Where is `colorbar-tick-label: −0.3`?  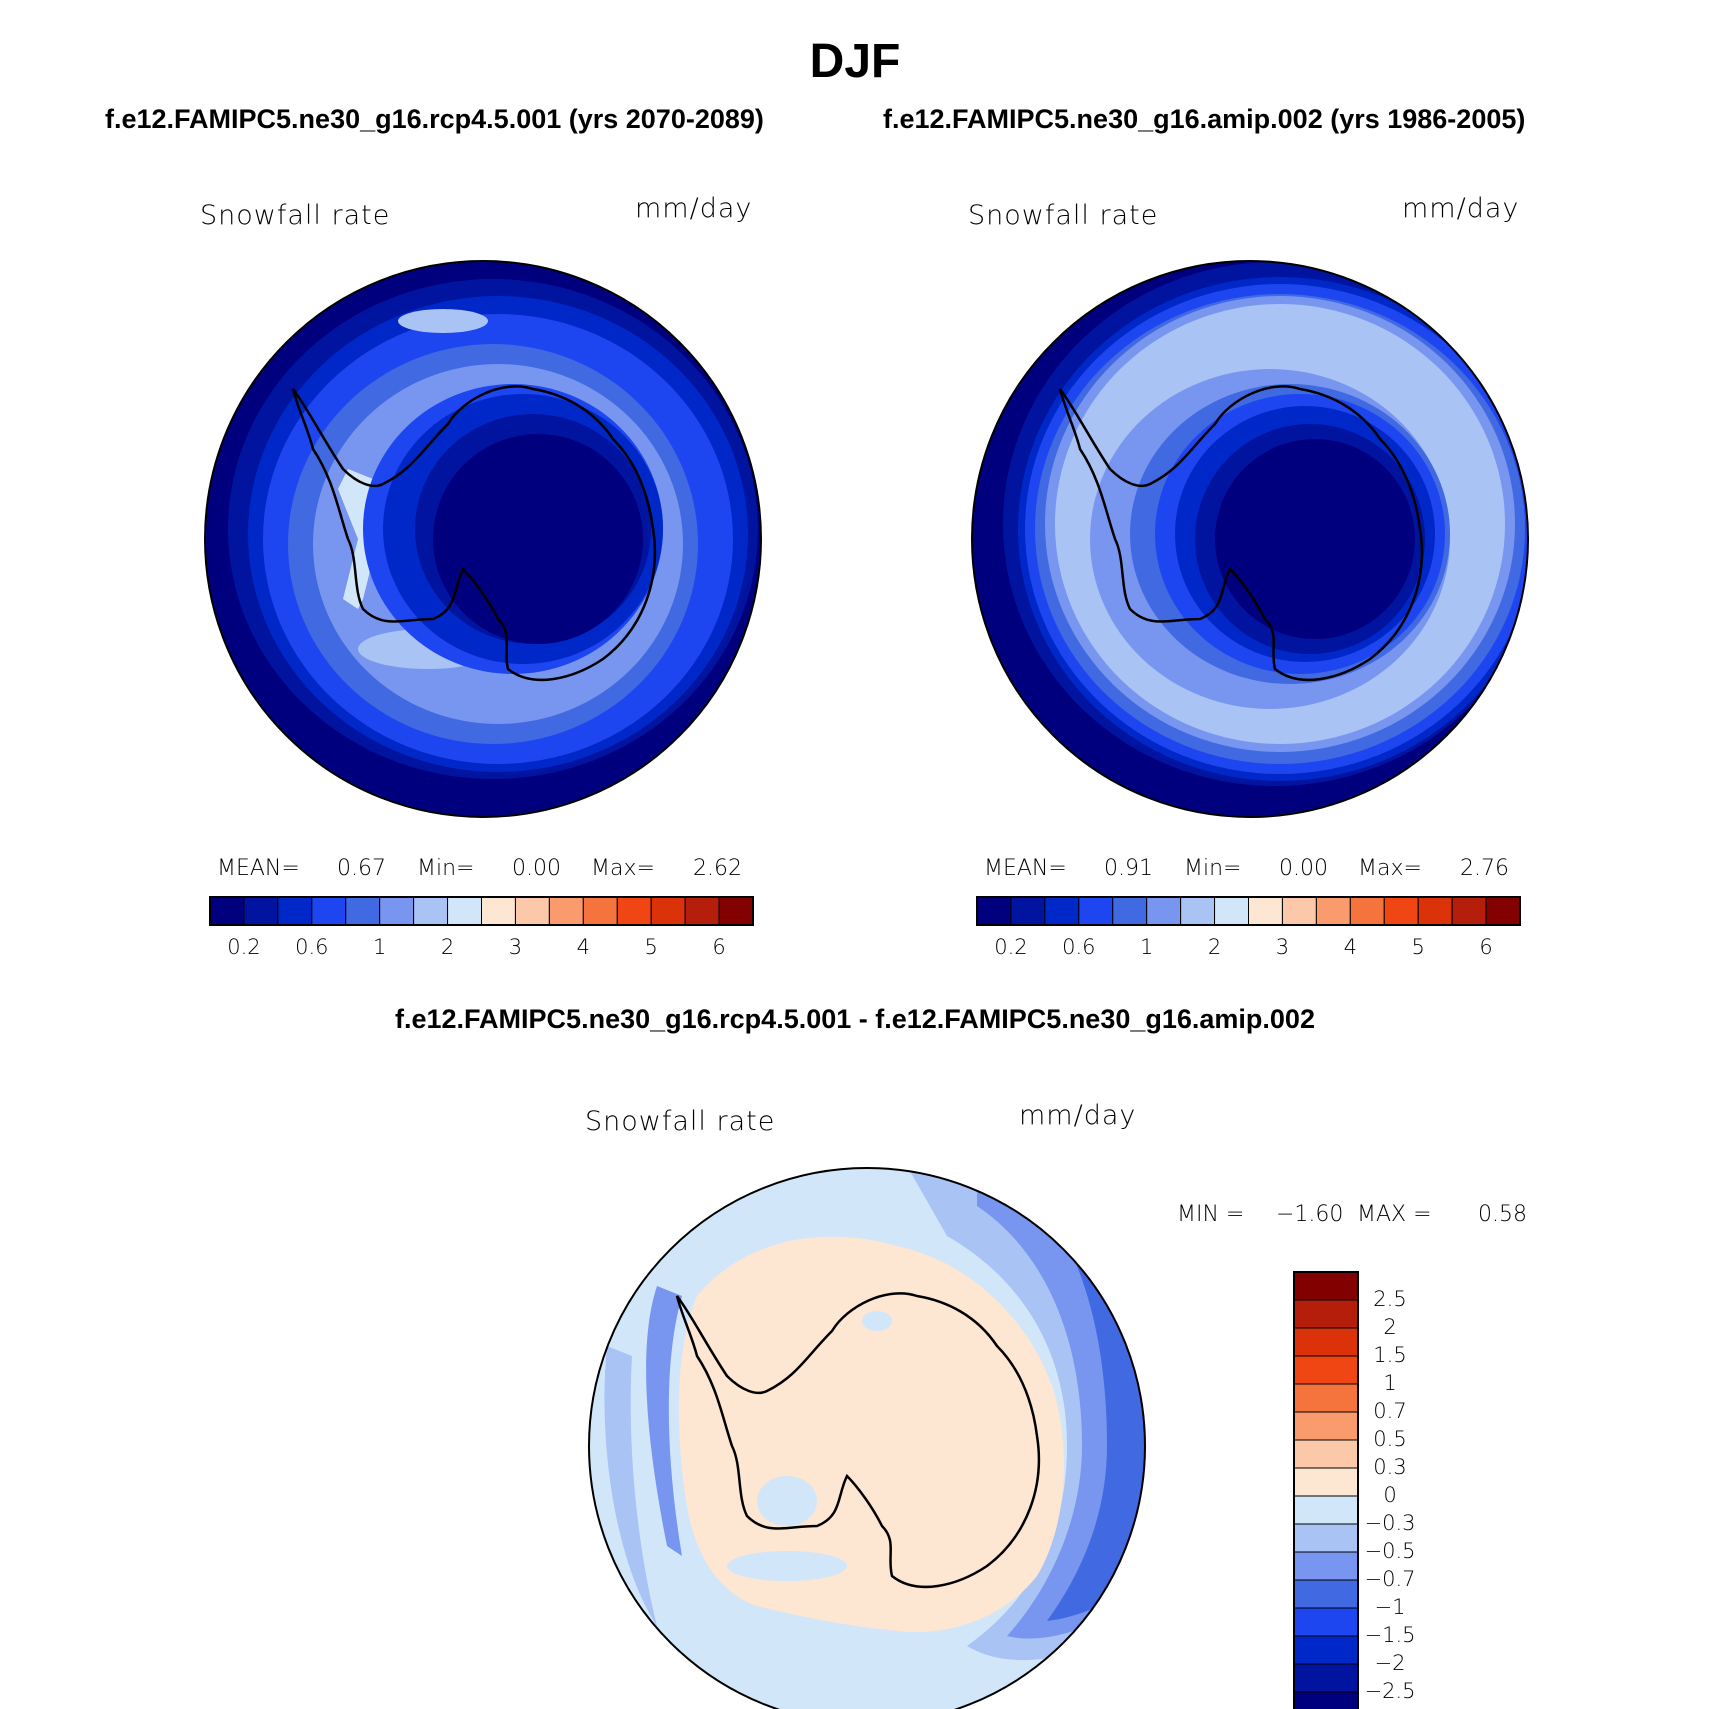
colorbar-tick-label: −0.3 is located at coordinates (1390, 1523).